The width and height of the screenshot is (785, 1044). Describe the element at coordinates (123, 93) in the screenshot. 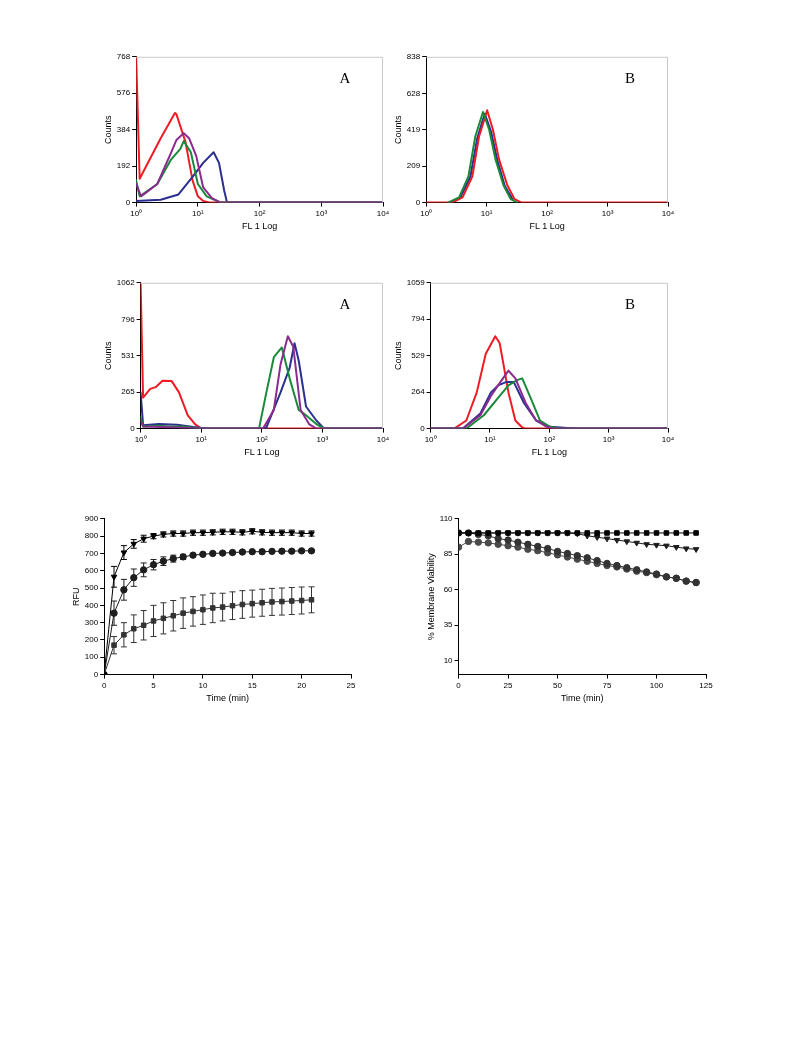

I see `y-tick-label: 576` at that location.